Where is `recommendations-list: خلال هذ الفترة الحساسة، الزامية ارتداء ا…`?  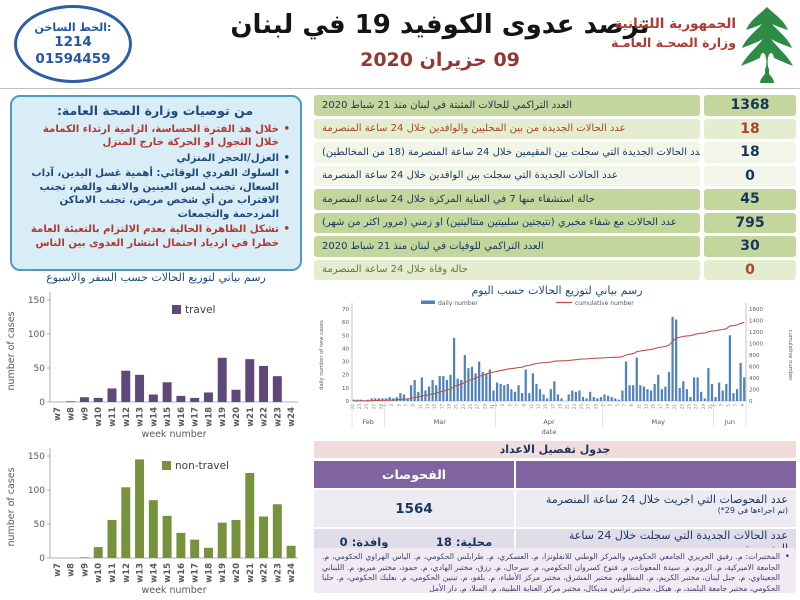 recommendations-list: خلال هذ الفترة الحساسة، الزامية ارتداء ا… is located at coordinates (155, 186).